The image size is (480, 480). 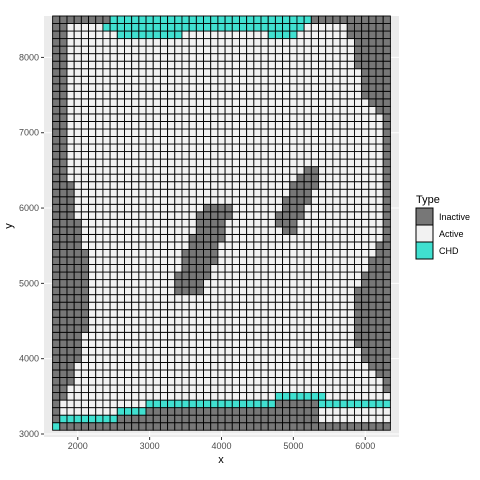 I want to click on legend-key-active, so click(x=424, y=233).